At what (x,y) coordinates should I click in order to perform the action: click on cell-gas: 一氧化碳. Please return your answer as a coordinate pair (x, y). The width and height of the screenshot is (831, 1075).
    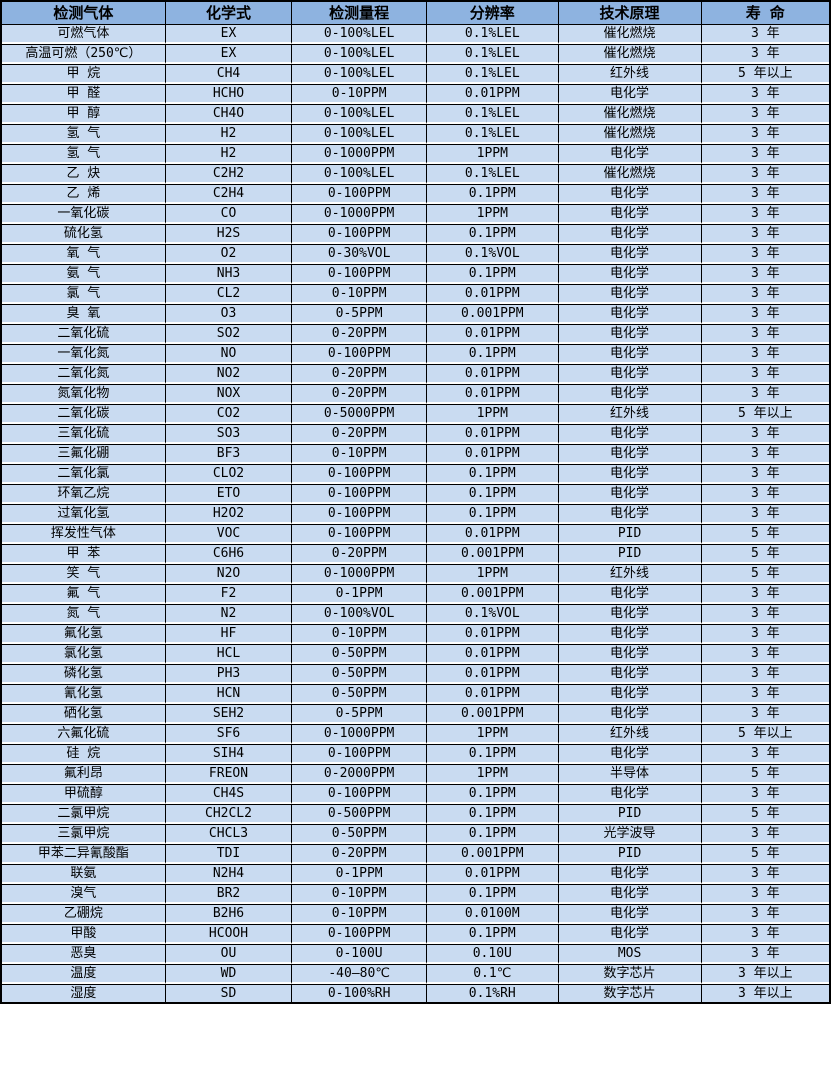
    Looking at the image, I should click on (84, 214).